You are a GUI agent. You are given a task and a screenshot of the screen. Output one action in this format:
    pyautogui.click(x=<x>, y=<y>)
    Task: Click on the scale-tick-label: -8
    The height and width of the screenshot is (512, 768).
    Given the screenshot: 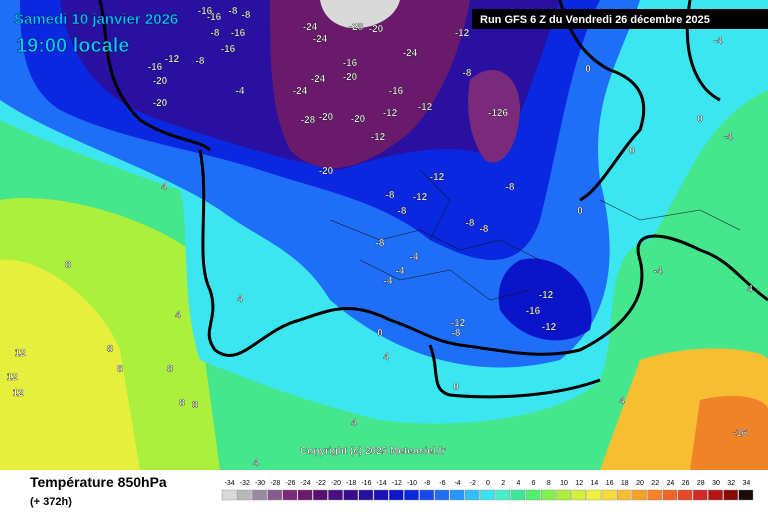 What is the action you would take?
    pyautogui.click(x=427, y=483)
    